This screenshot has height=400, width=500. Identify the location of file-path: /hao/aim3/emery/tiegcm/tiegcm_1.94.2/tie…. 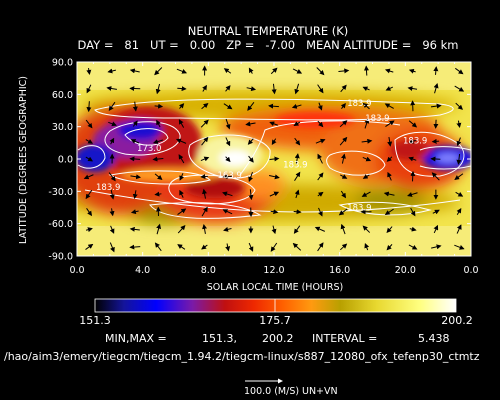
(242, 356).